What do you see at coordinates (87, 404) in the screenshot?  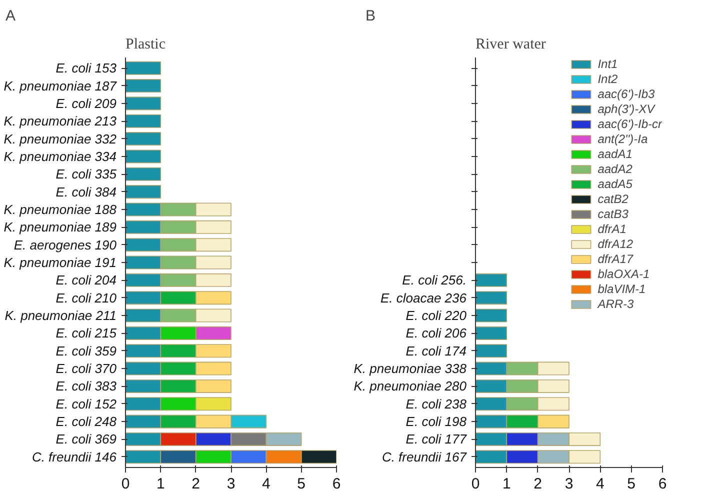 I see `y-tick-label: E. coli 152` at bounding box center [87, 404].